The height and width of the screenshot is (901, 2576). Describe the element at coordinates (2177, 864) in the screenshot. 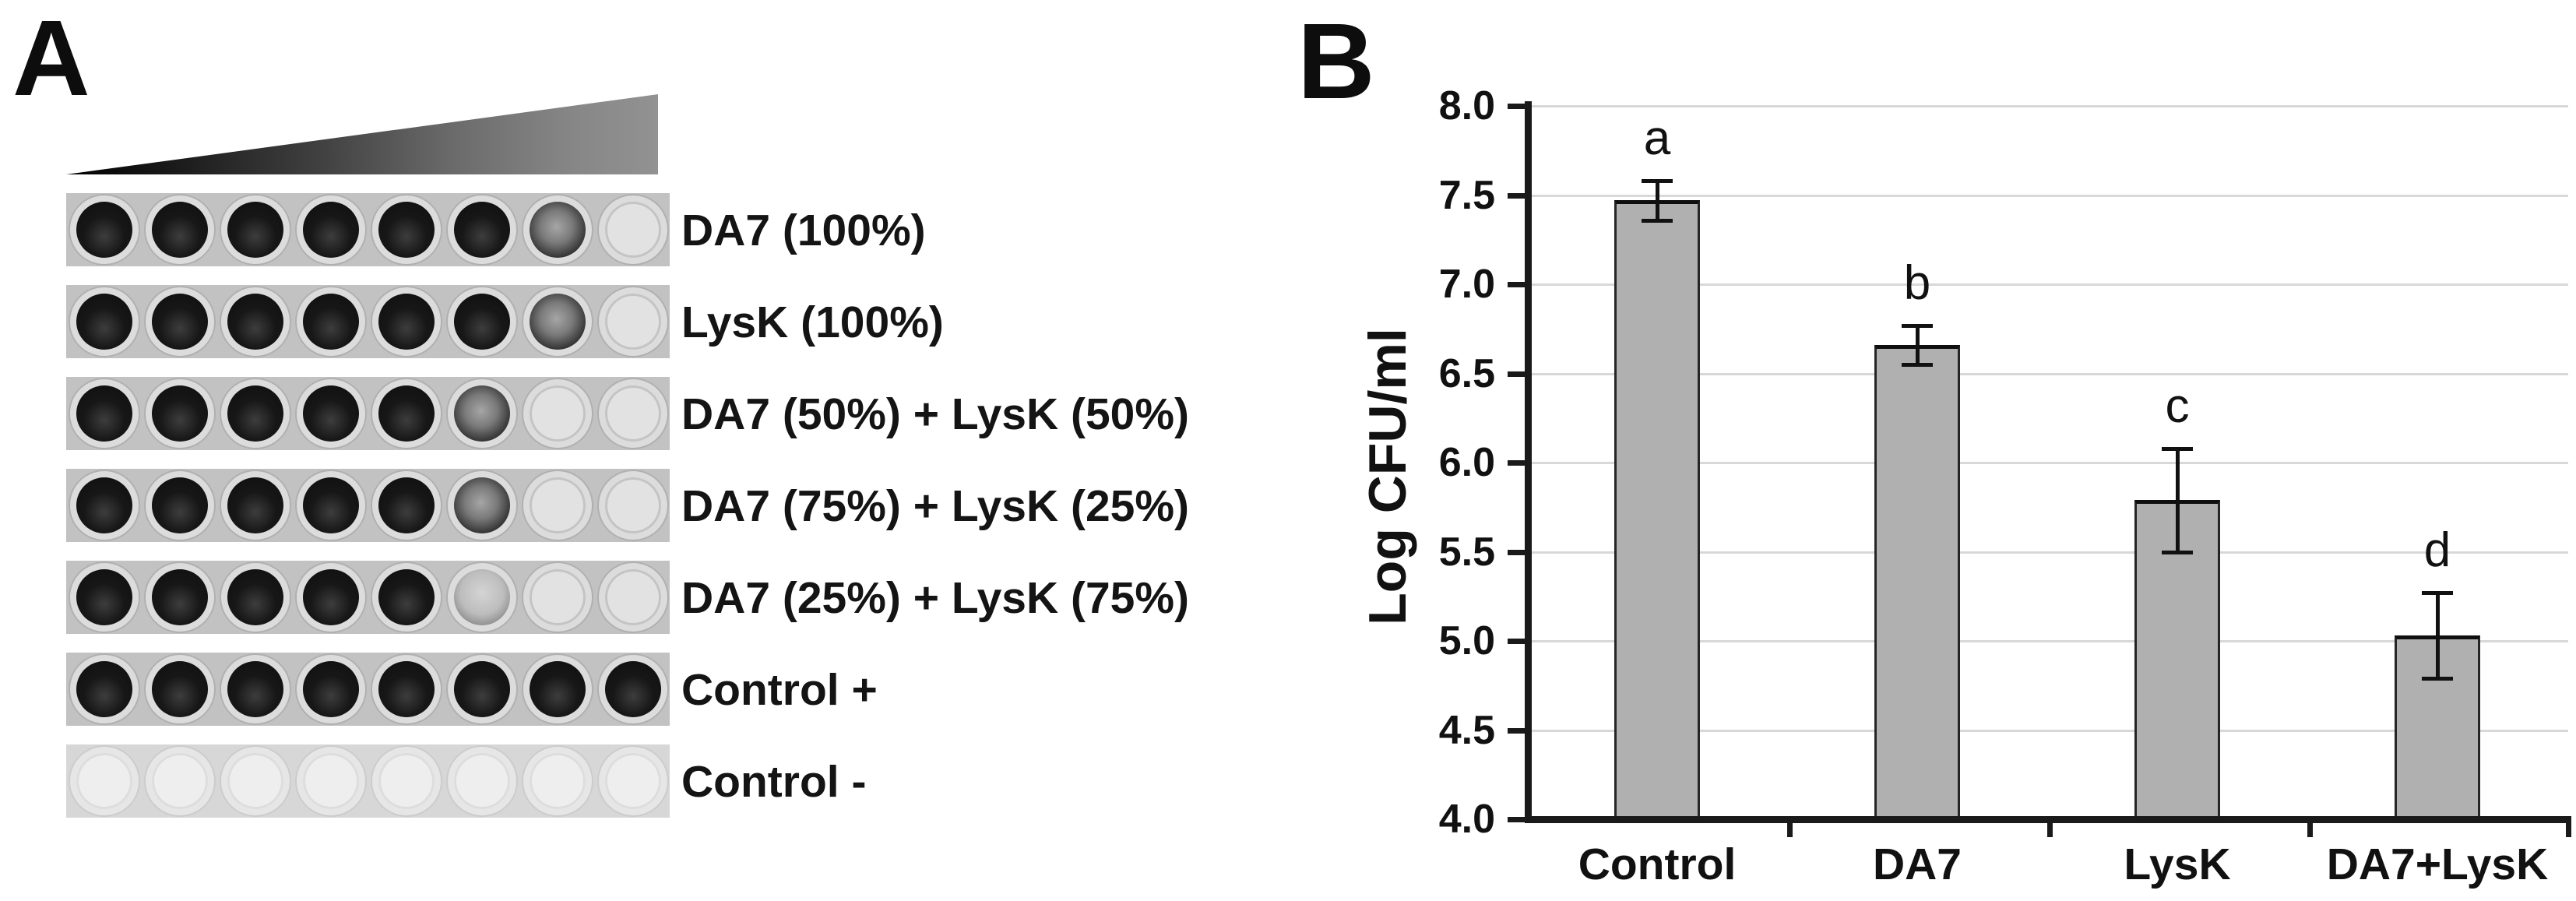

I see `x-category-label: LysK` at that location.